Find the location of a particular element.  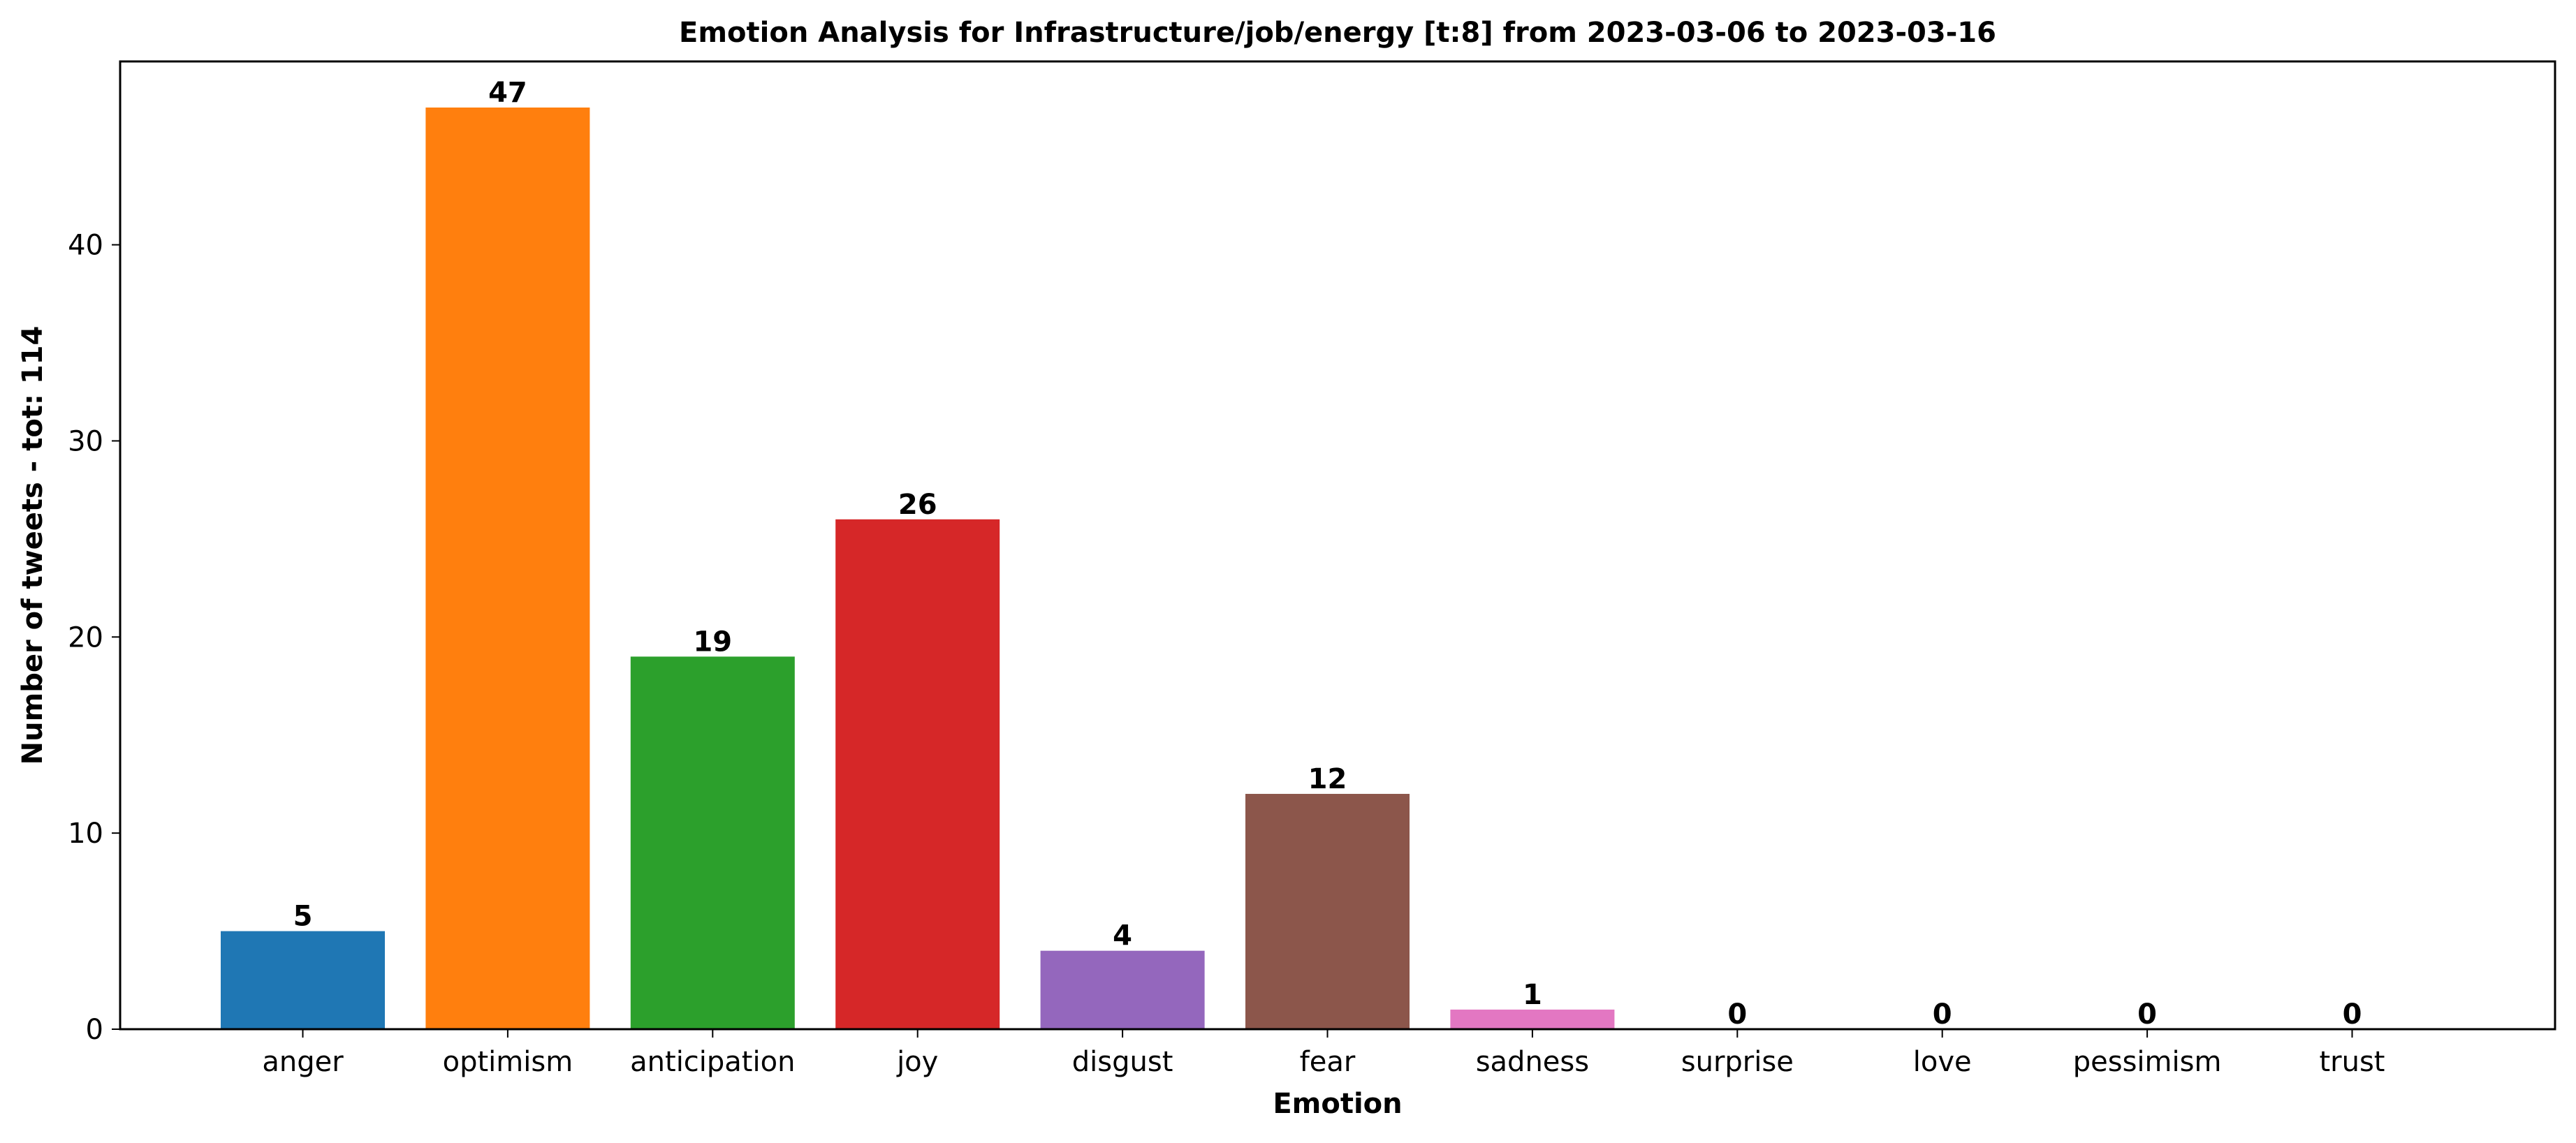

x-axis-label: Emotion is located at coordinates (1337, 1104).